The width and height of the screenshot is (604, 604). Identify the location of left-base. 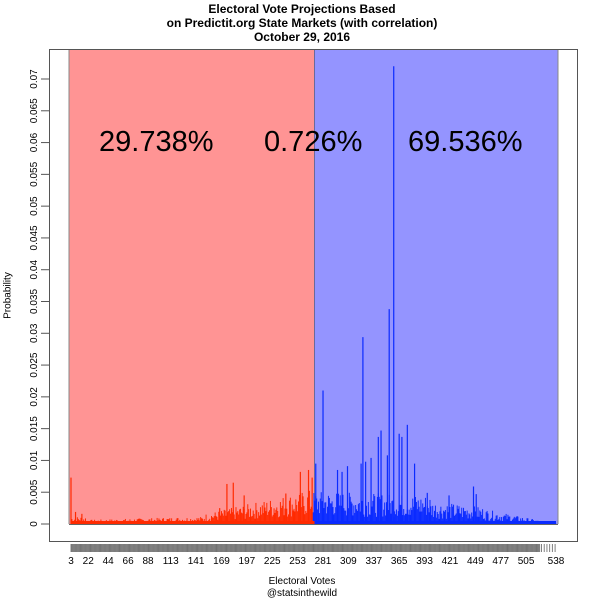
(193, 522).